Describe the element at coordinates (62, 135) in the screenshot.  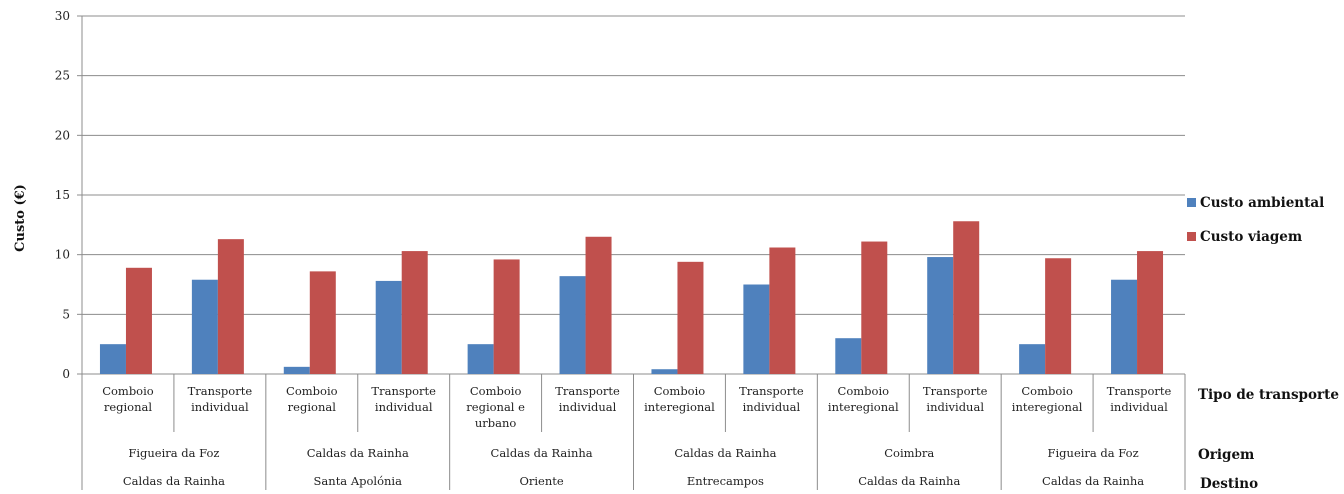
I see `y-tick-label: 20` at that location.